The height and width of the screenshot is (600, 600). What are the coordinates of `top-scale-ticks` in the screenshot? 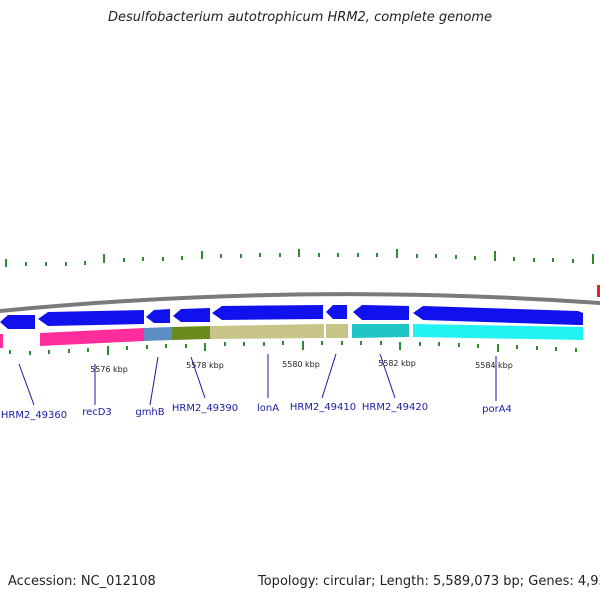 It's located at (299, 258).